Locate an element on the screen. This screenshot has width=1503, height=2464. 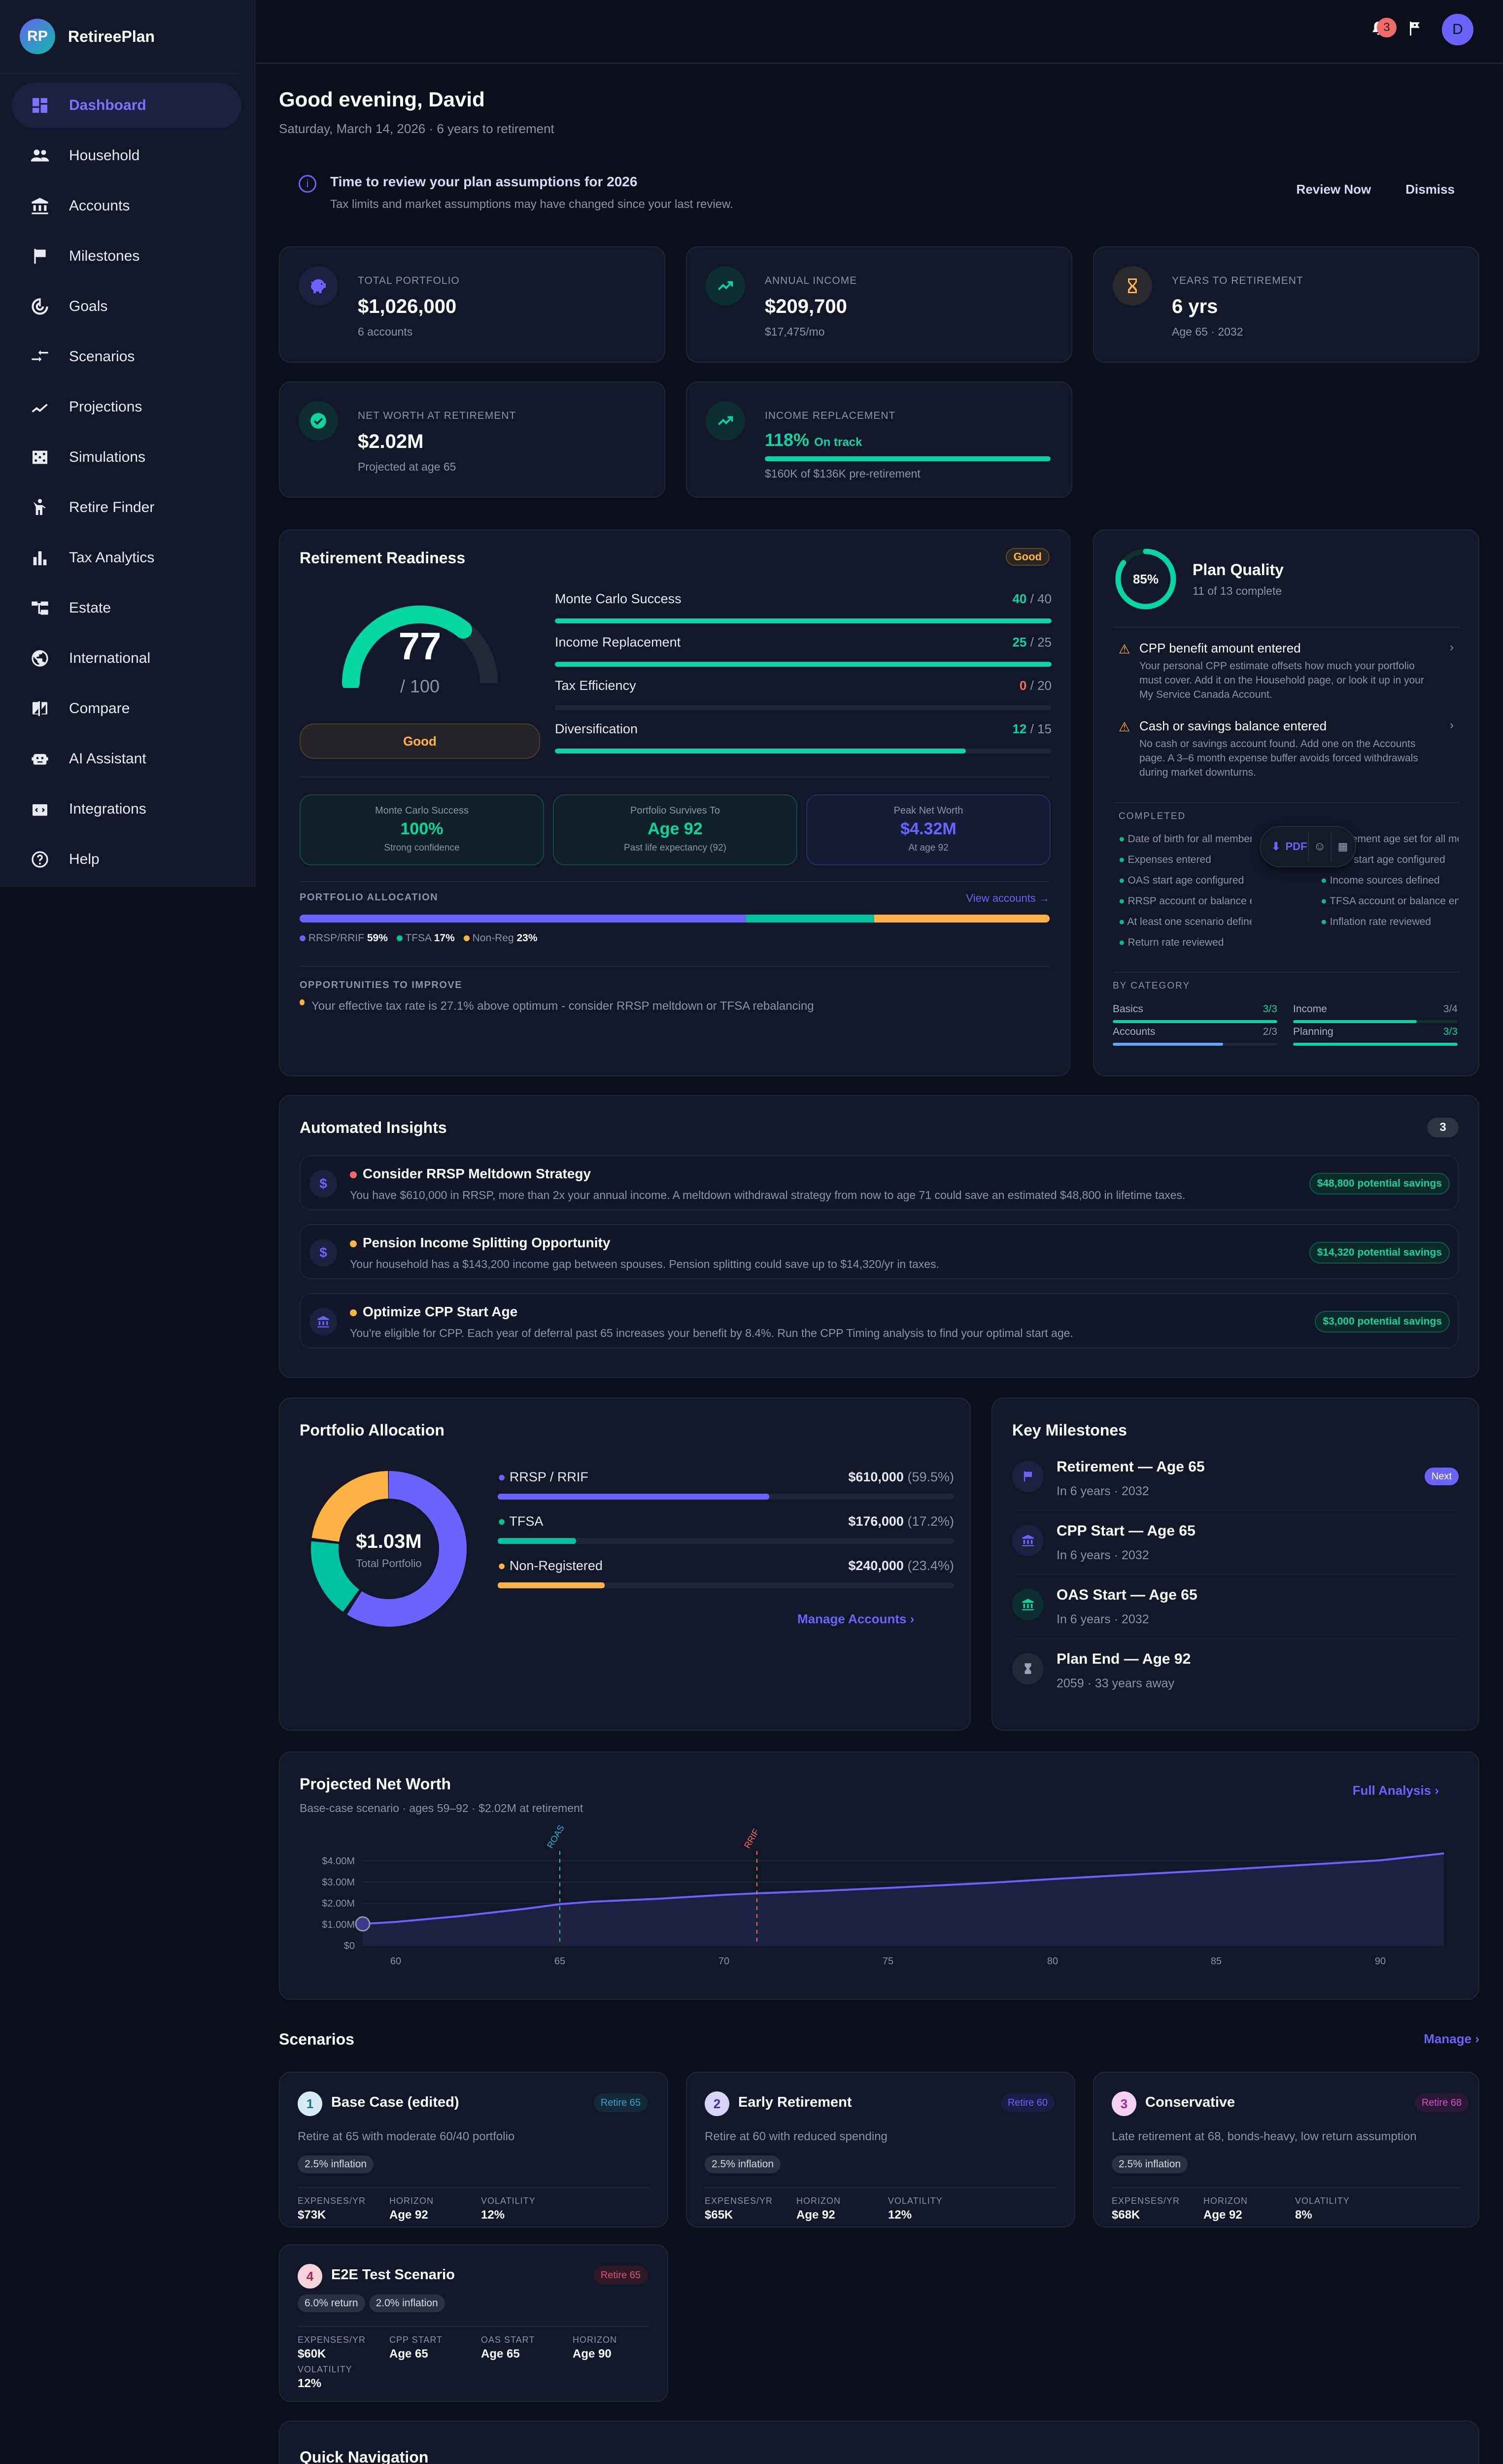
piggy-bank-icon is located at coordinates (318, 286).